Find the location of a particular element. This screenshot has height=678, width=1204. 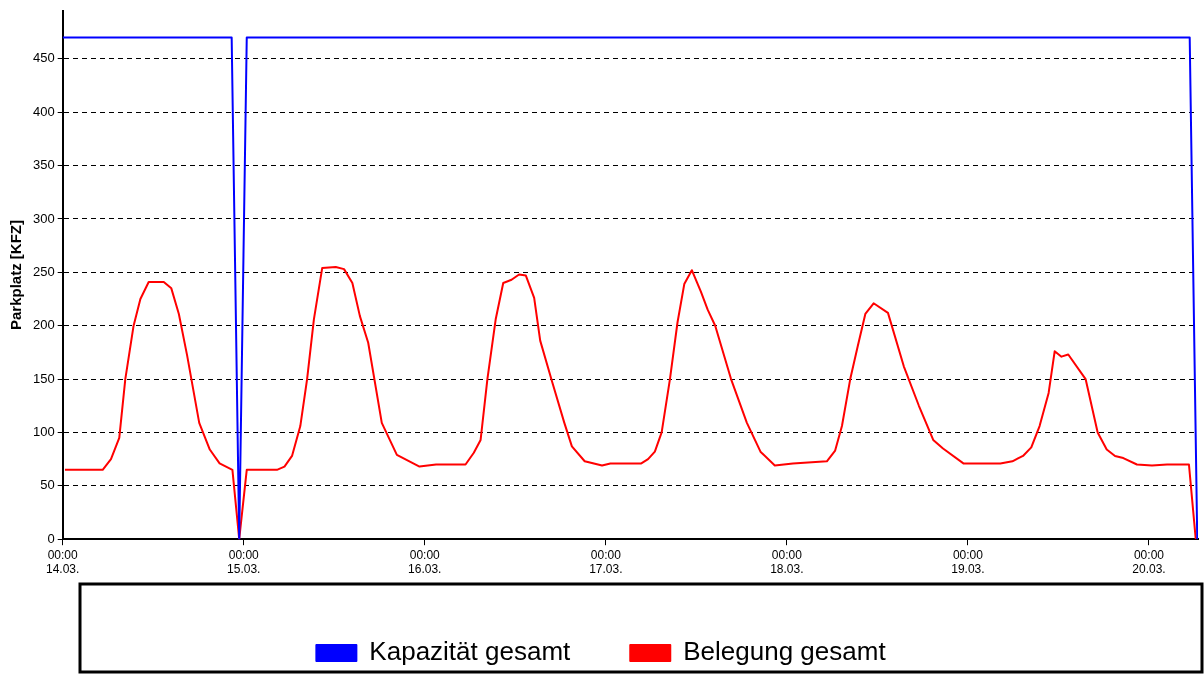

x-tick-label: 00:00 20.03. is located at coordinates (1149, 562).